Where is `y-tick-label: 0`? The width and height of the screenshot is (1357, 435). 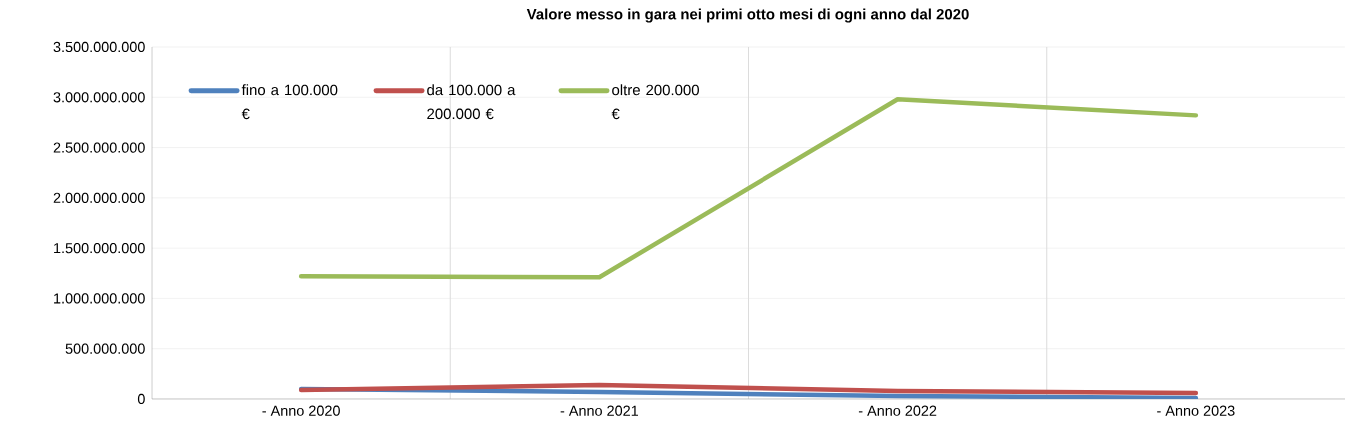 y-tick-label: 0 is located at coordinates (141, 399).